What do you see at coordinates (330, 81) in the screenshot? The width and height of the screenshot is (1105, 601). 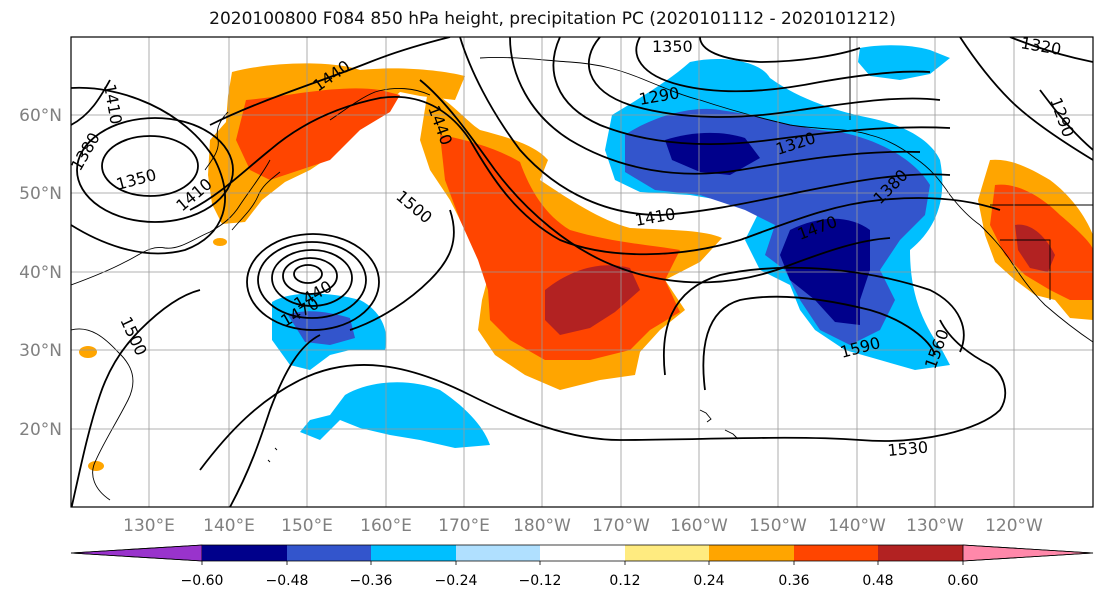 I see `contour-1440-north` at bounding box center [330, 81].